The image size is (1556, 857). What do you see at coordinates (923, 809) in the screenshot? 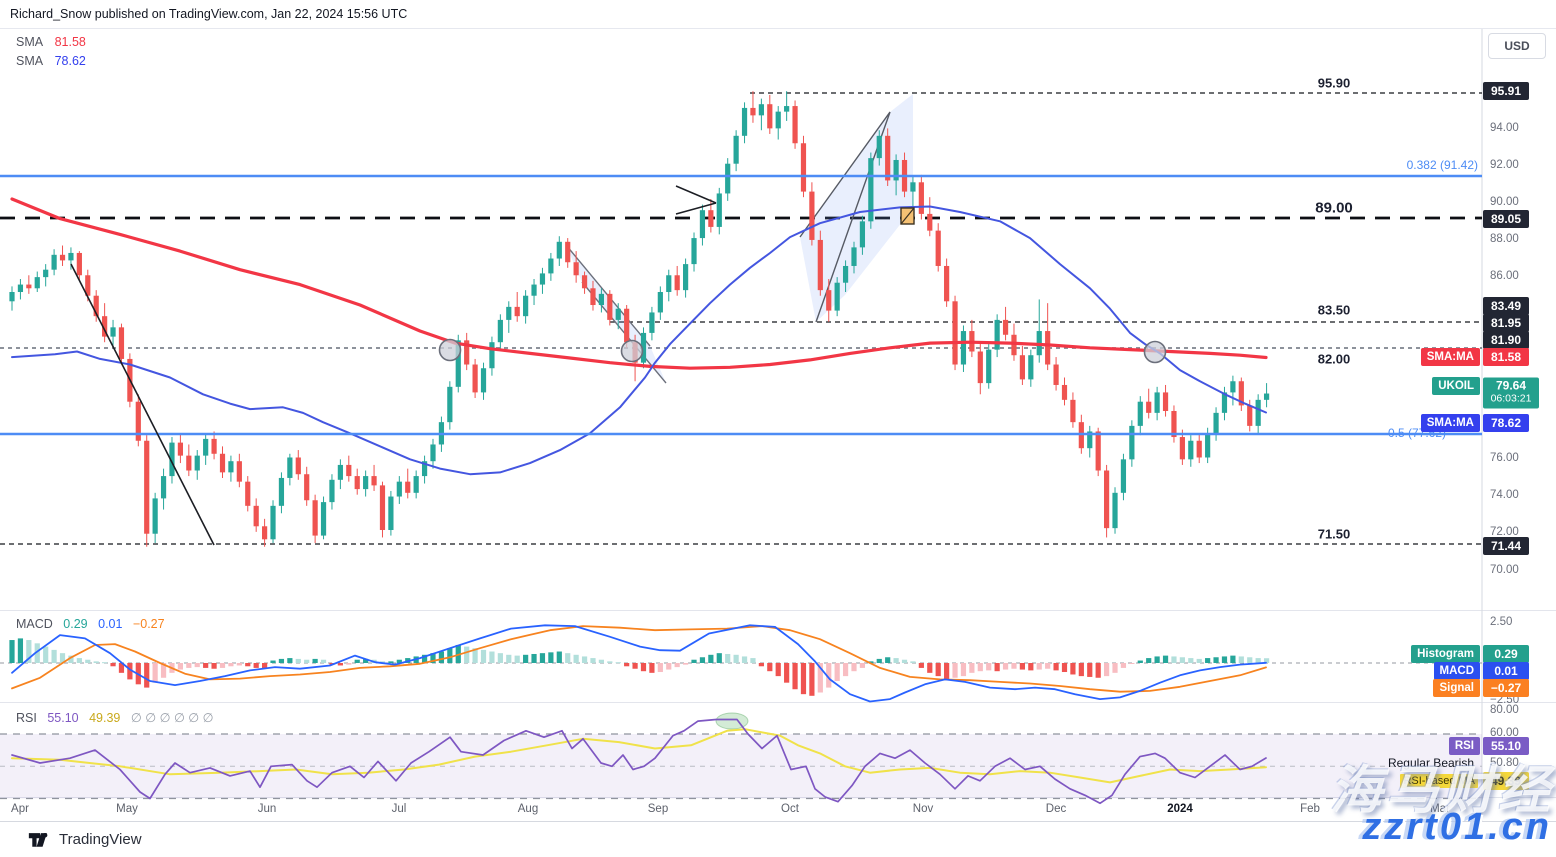
I see `x-axis-month-label: Nov` at bounding box center [923, 809].